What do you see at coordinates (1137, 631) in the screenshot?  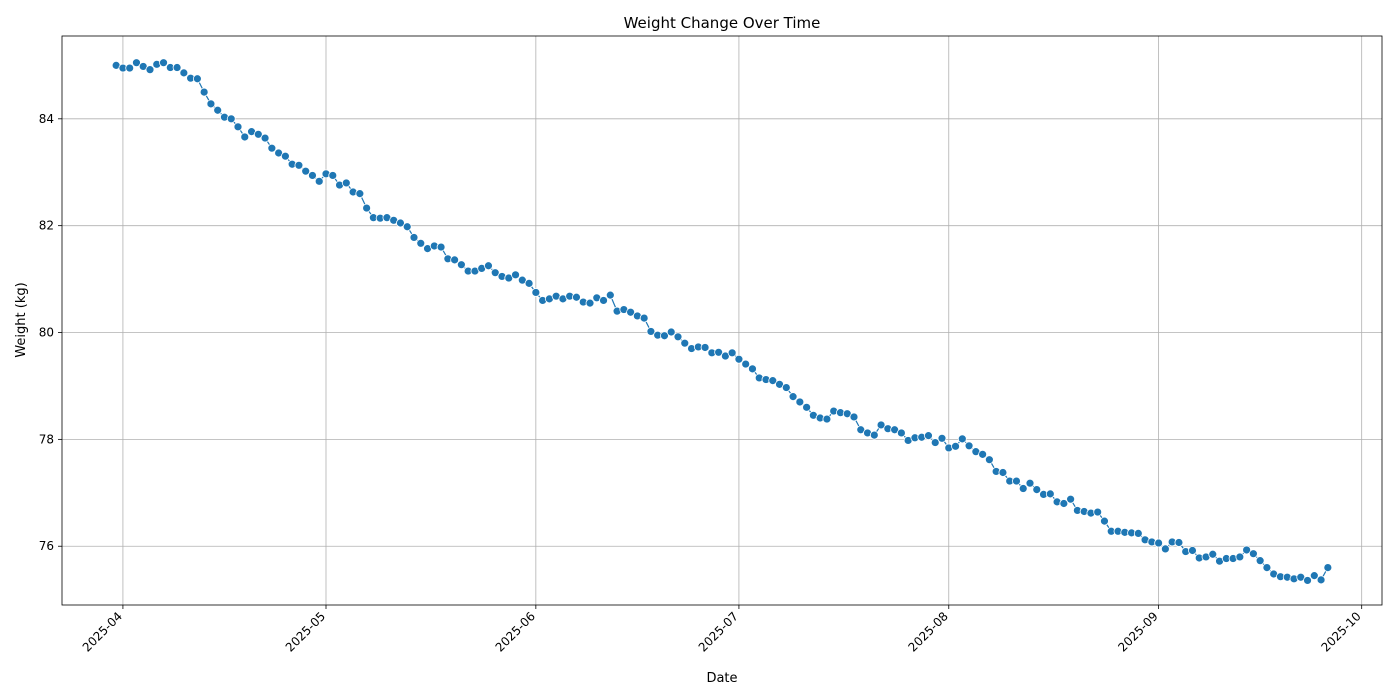 I see `x-tick-label: 2025-09` at bounding box center [1137, 631].